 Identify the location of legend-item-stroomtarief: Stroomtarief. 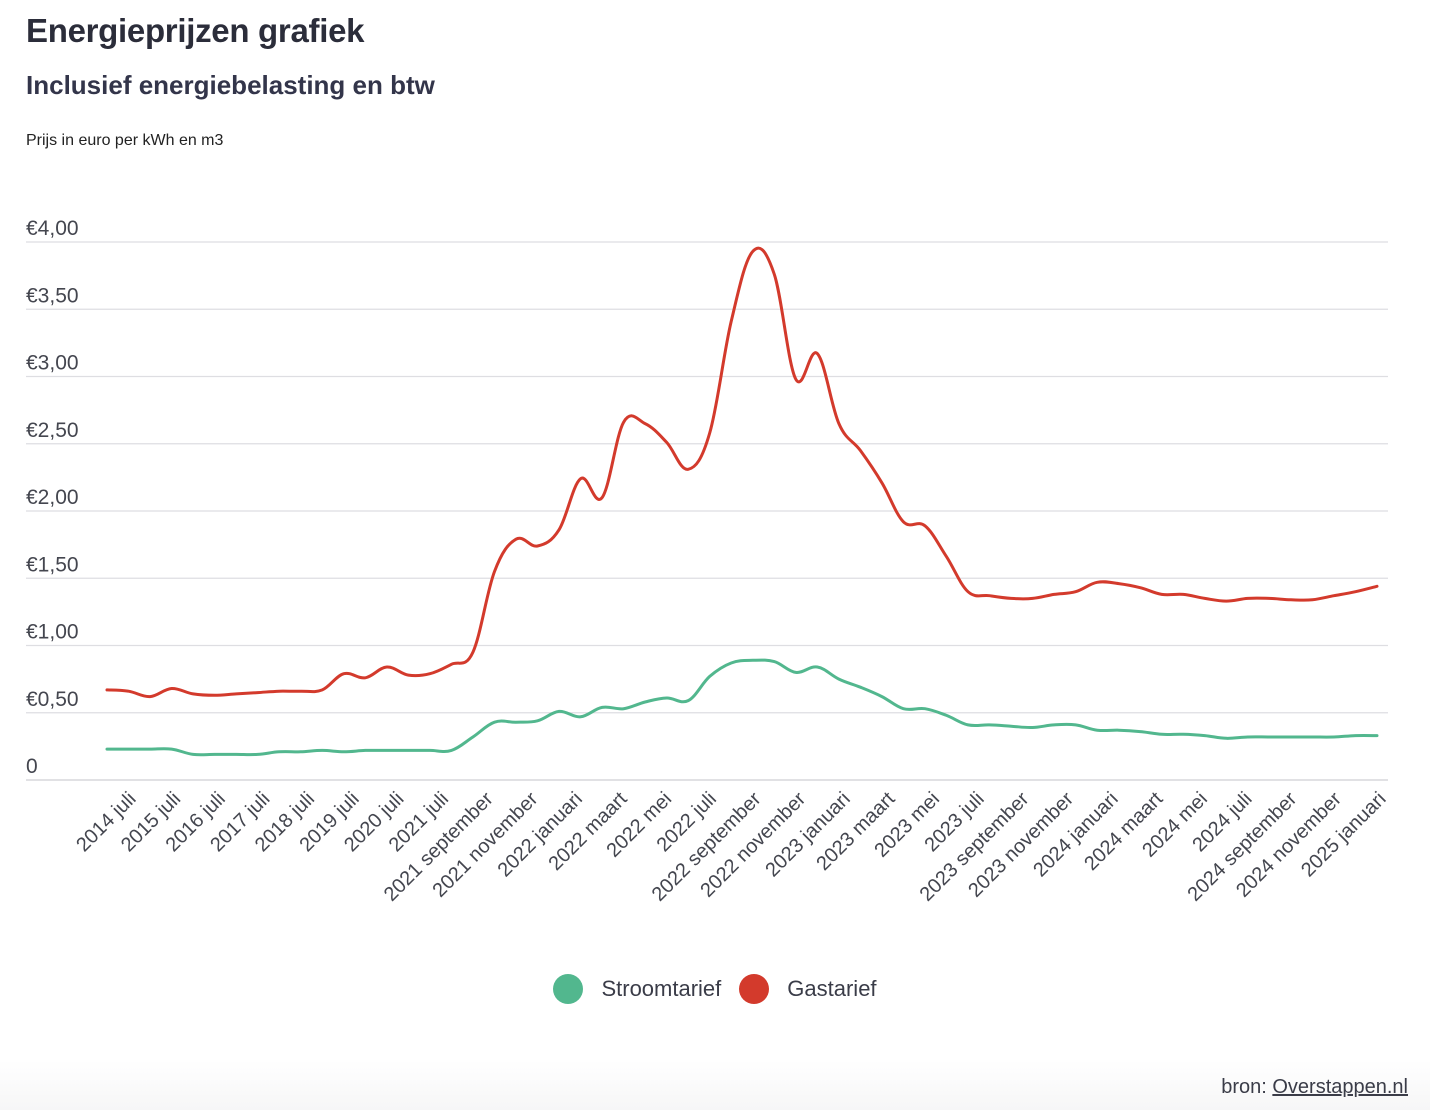
(637, 989).